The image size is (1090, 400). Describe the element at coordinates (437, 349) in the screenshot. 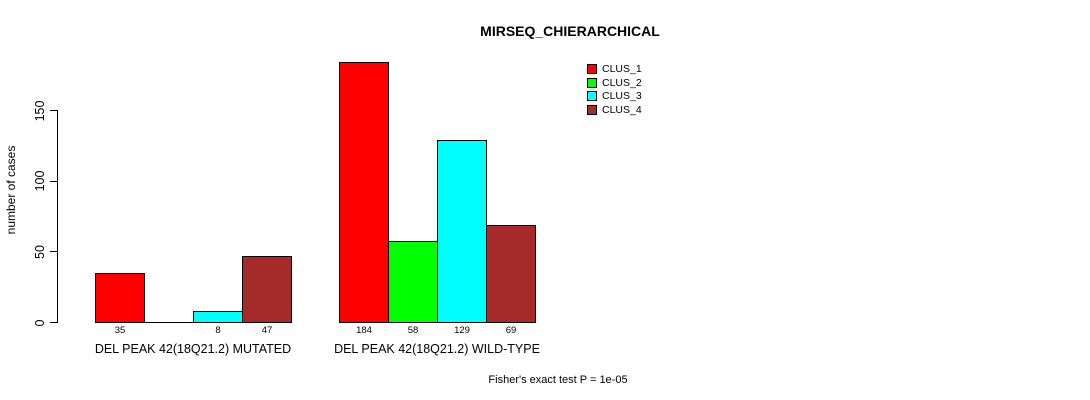

I see `x-group-label: DEL PEAK 42(18Q21.2) WILD-TYPE` at that location.